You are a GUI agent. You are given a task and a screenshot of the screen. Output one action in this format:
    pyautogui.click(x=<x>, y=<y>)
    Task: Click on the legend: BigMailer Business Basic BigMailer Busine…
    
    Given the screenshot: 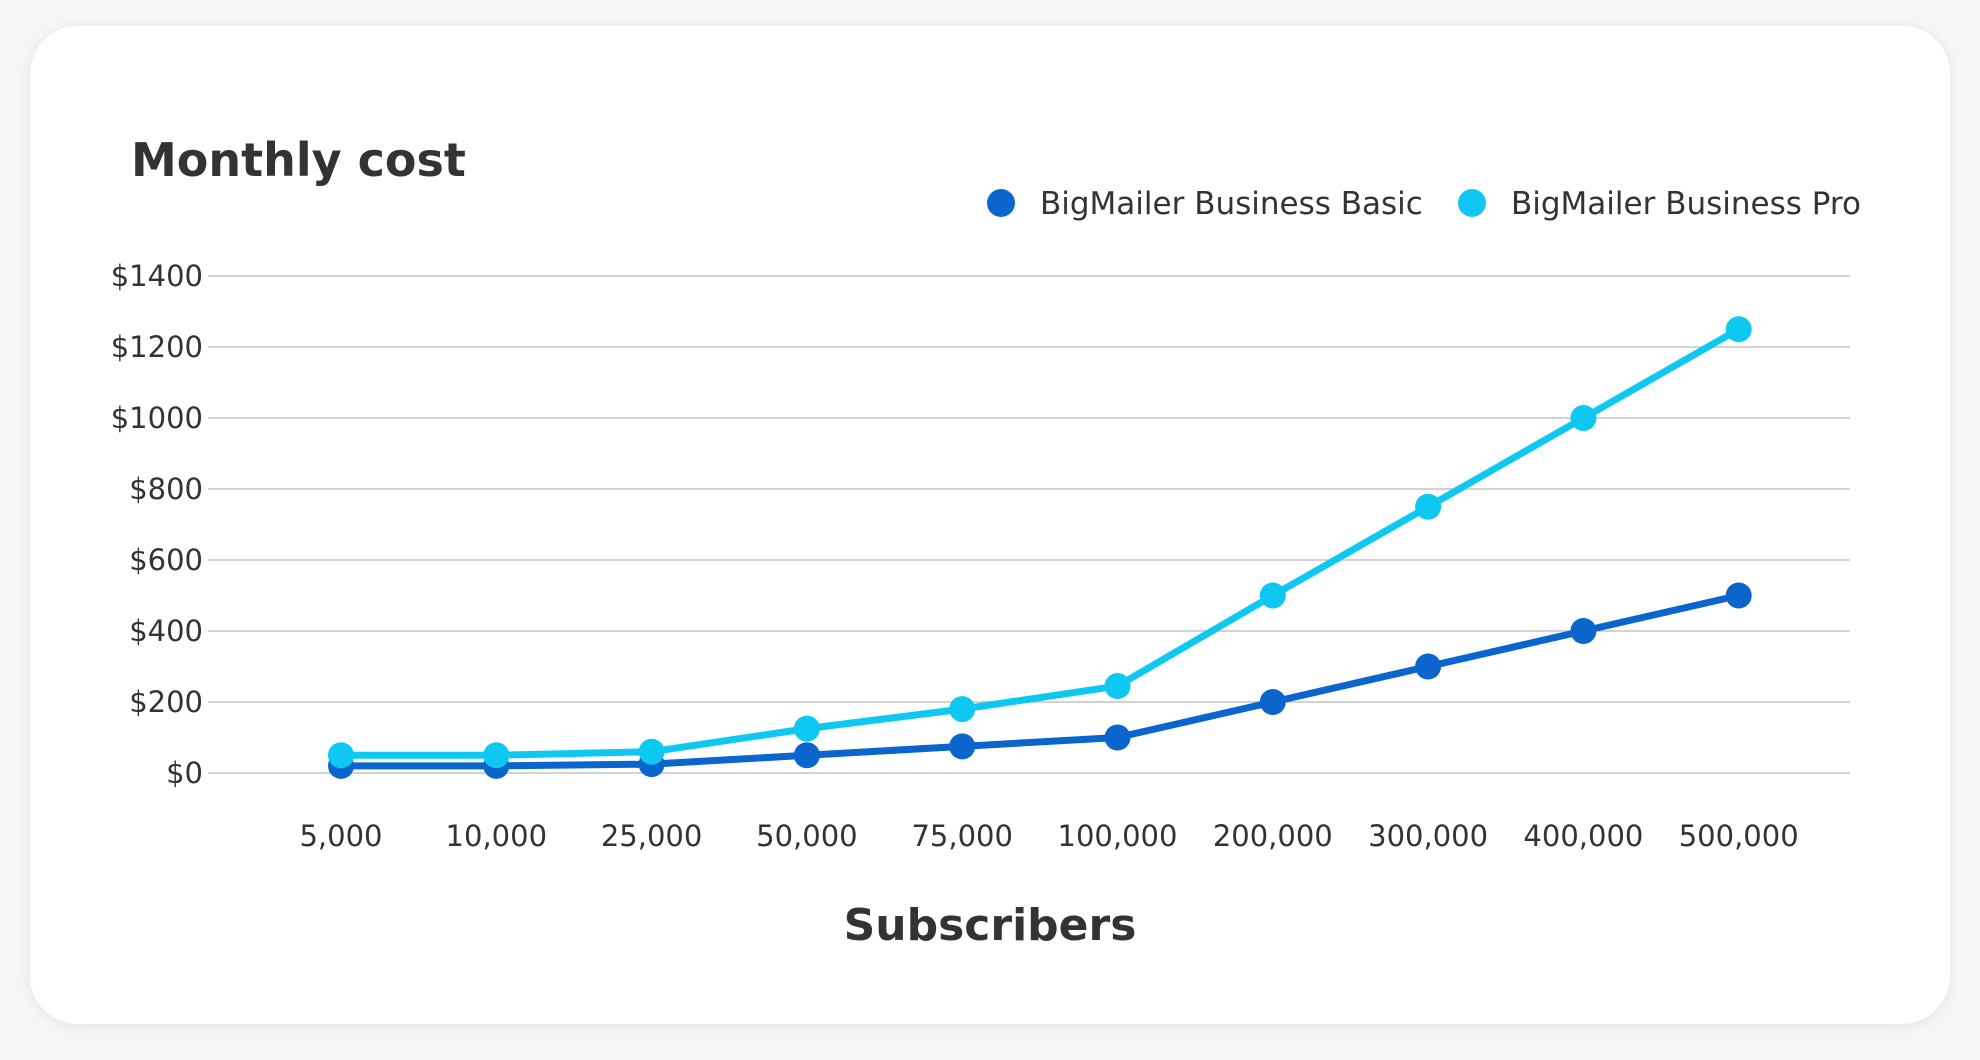 What is the action you would take?
    pyautogui.click(x=1424, y=204)
    